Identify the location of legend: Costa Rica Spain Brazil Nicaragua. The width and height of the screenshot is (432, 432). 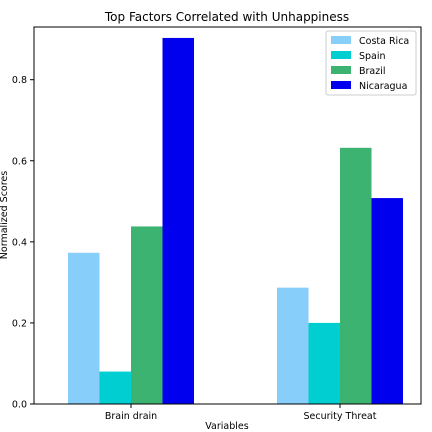
(371, 63).